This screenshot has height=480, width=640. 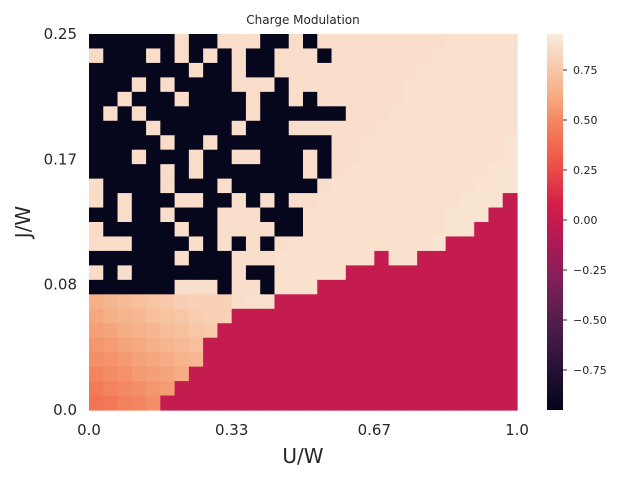 I want to click on x-tick-label: 0.67, so click(x=374, y=430).